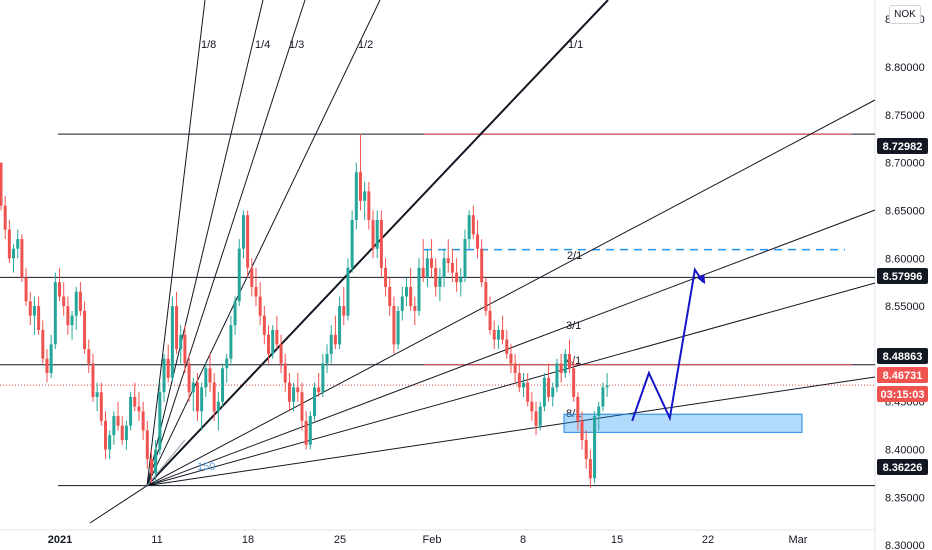  What do you see at coordinates (668, 344) in the screenshot?
I see `projection-path` at bounding box center [668, 344].